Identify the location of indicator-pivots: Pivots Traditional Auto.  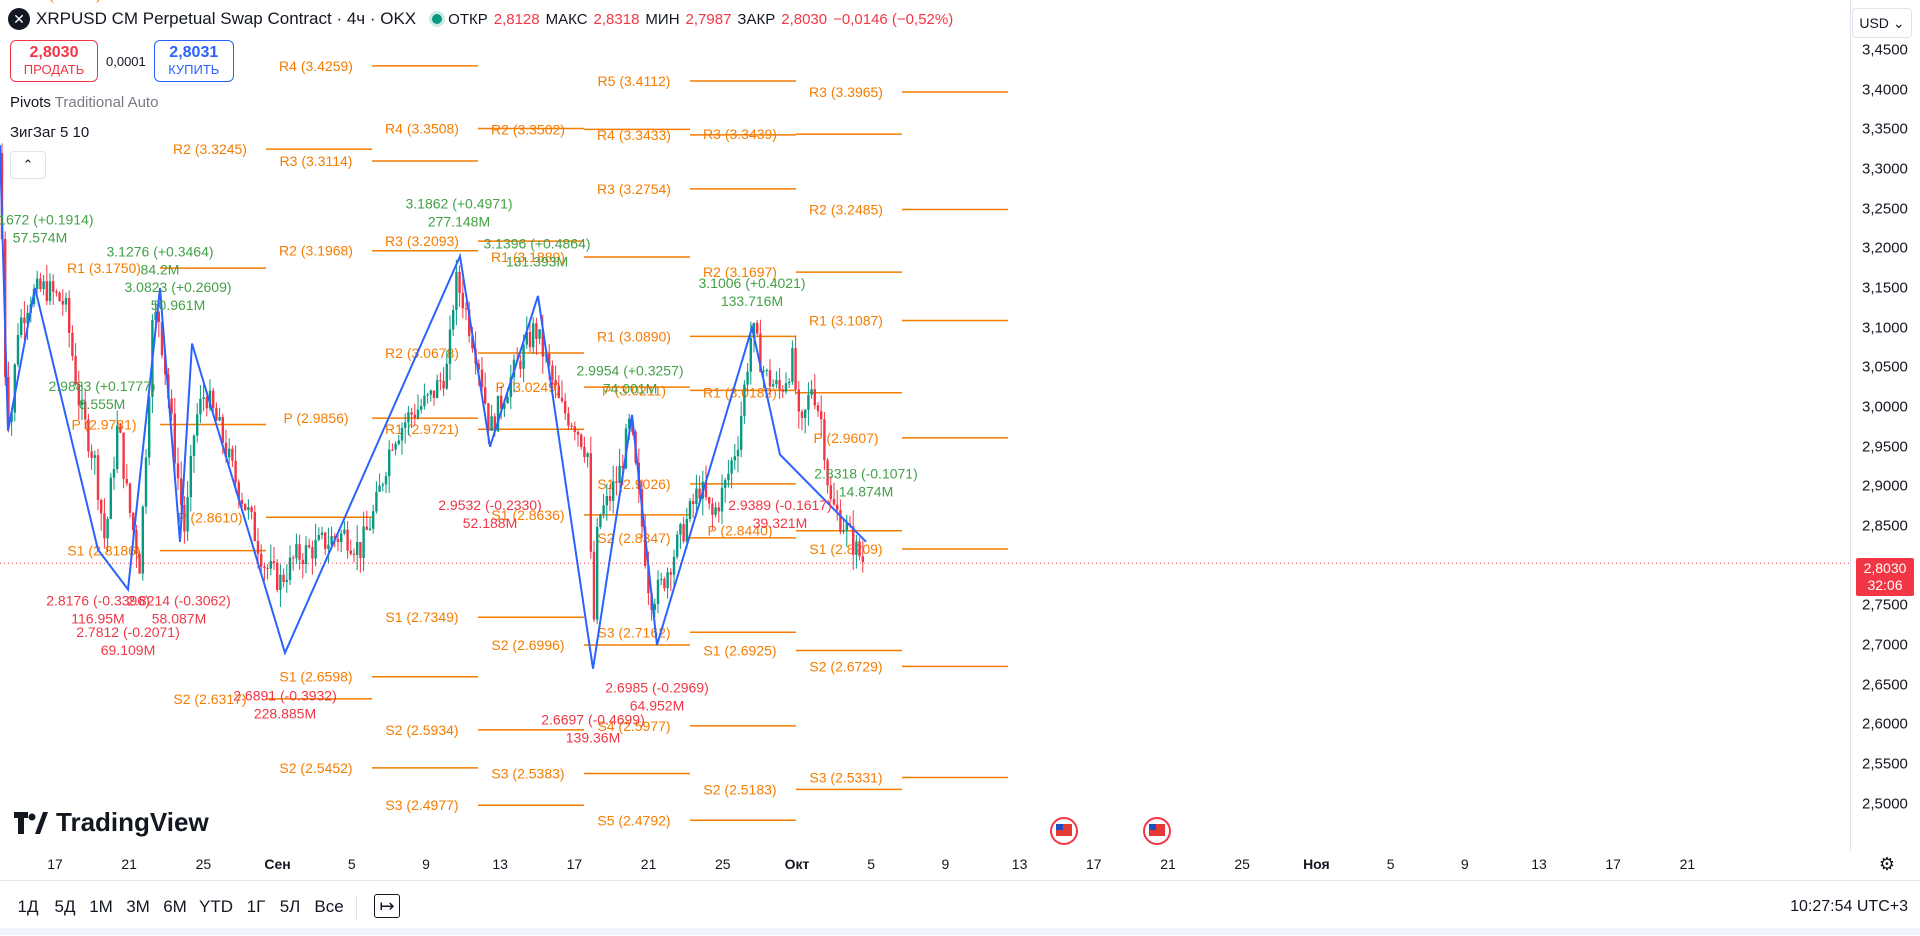
(84, 102).